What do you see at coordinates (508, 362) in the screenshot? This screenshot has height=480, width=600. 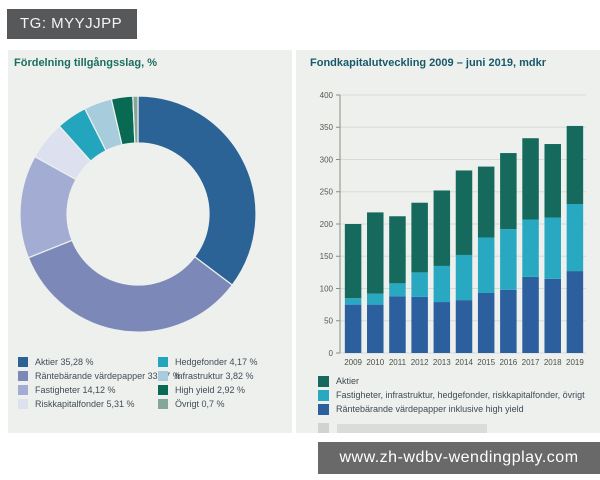 I see `x-tick-label: 2016` at bounding box center [508, 362].